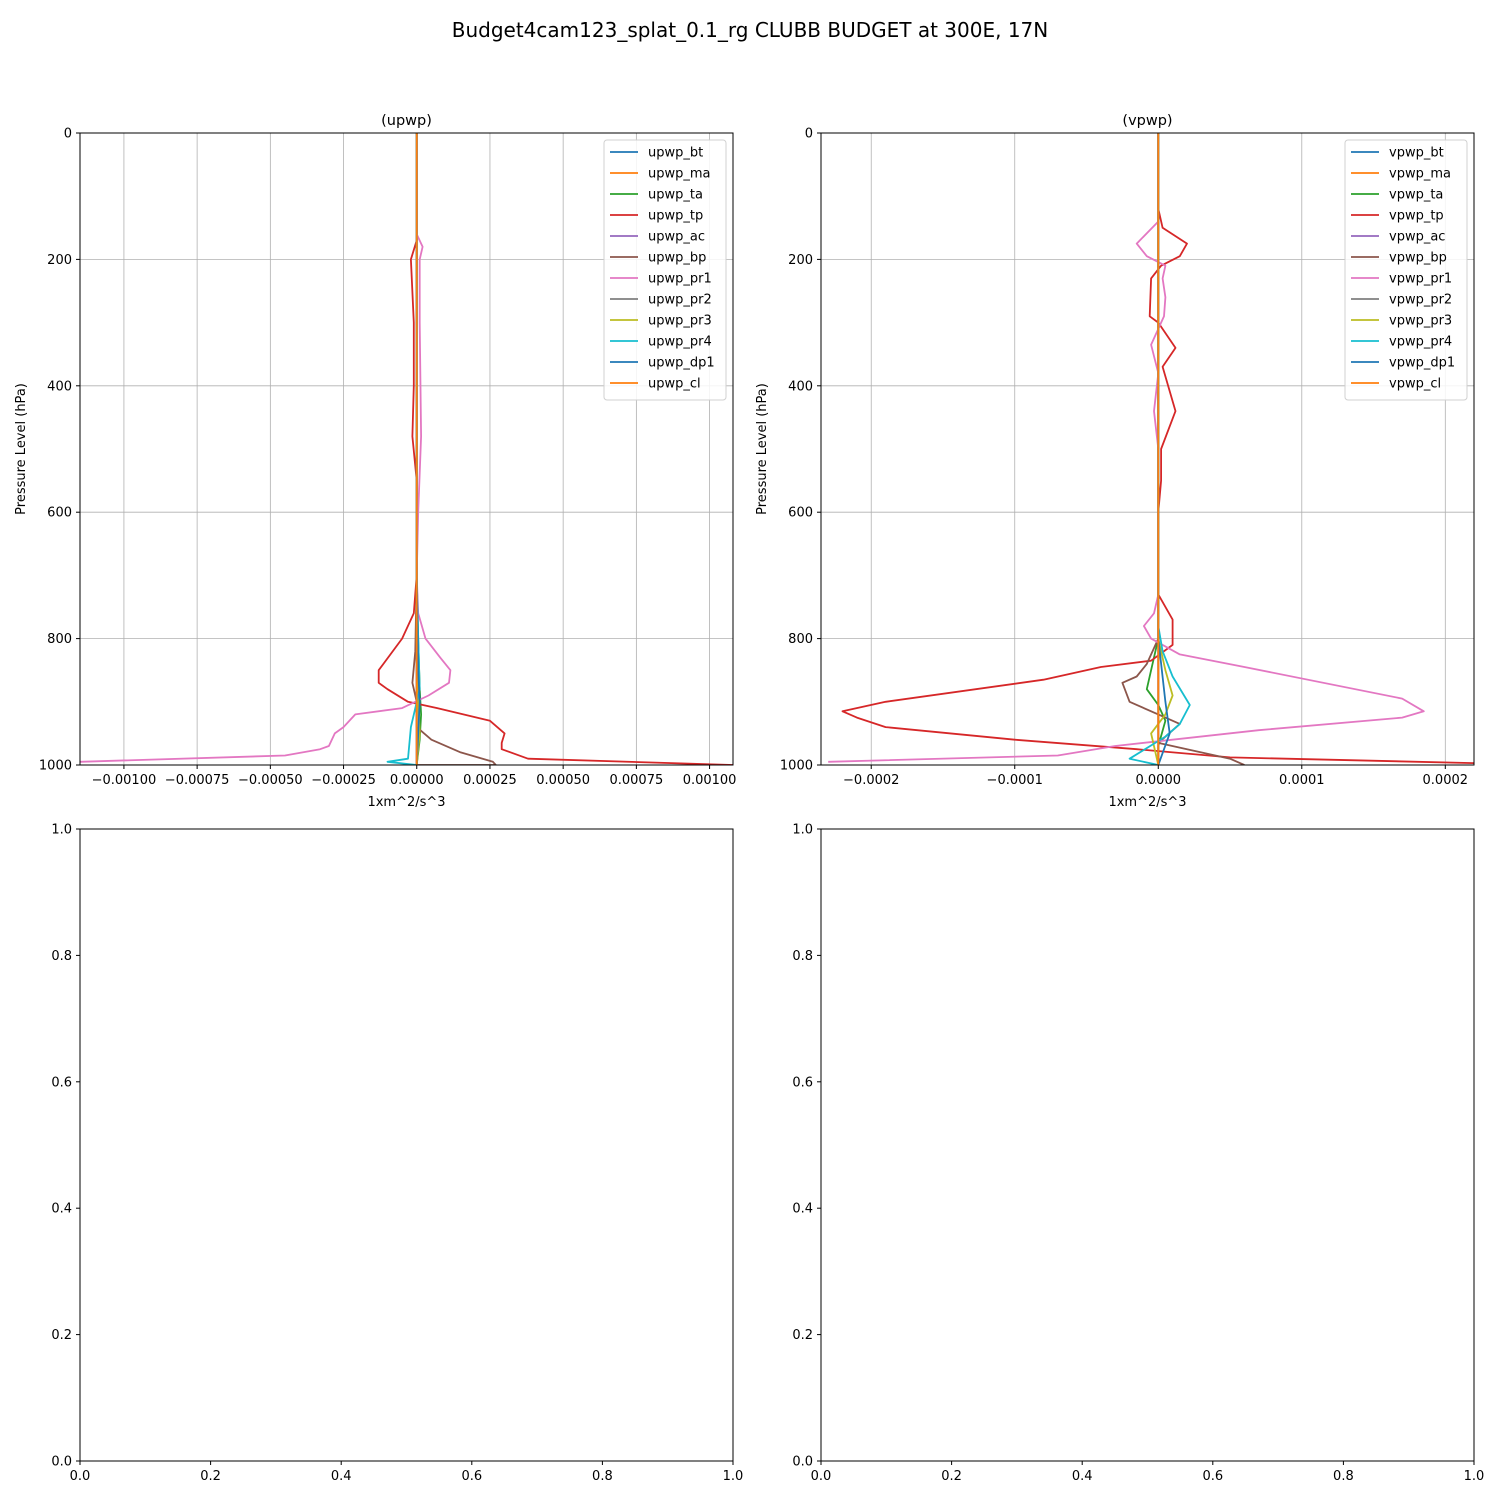  What do you see at coordinates (1416, 195) in the screenshot?
I see `legend-label: vpwp_ta` at bounding box center [1416, 195].